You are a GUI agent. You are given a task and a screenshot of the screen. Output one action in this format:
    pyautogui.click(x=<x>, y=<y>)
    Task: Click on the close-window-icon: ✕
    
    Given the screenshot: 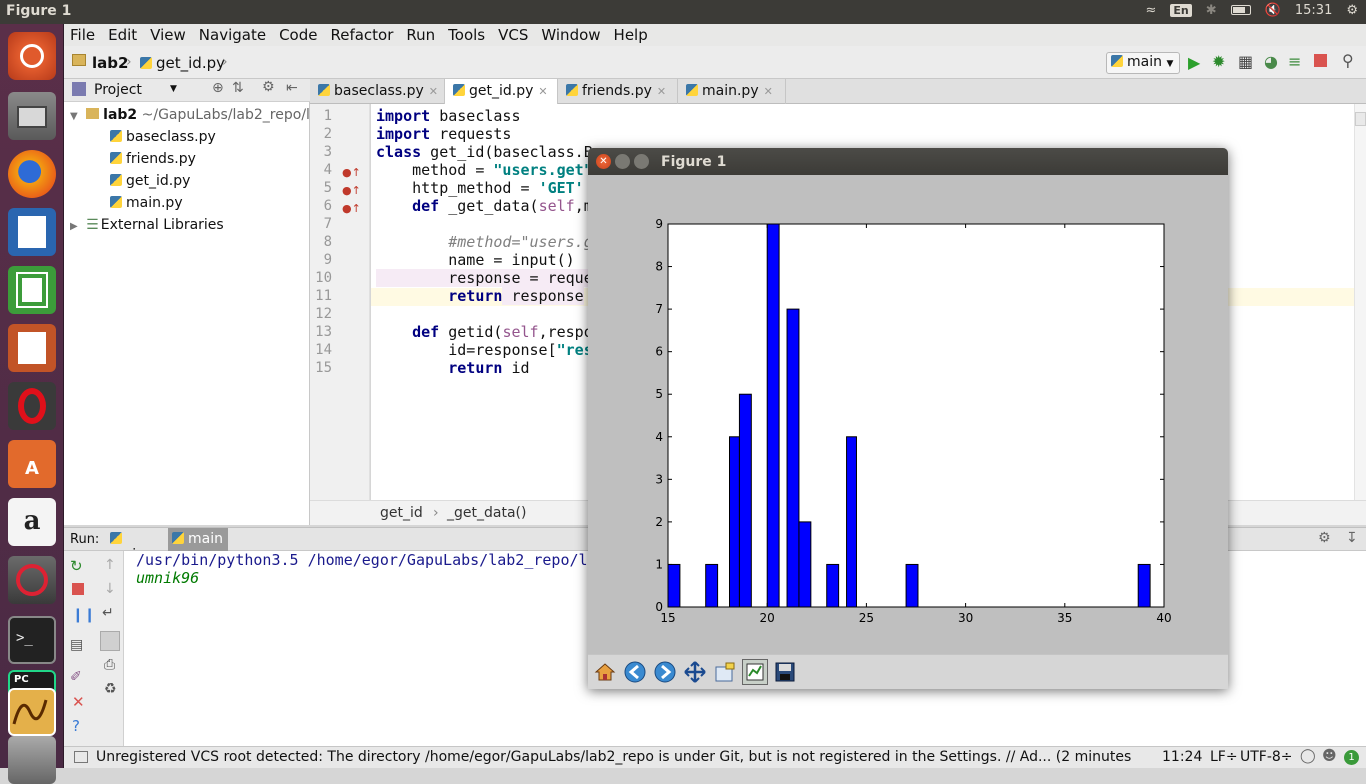 What is the action you would take?
    pyautogui.click(x=603, y=161)
    